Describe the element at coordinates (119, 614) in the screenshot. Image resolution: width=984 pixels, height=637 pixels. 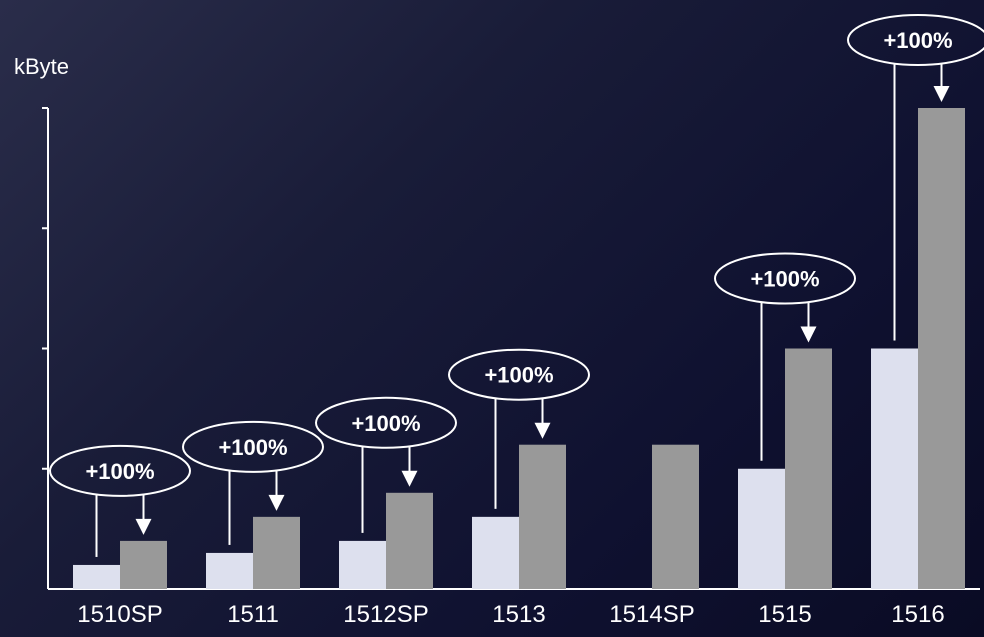
I see `x-tick-label: 1510SP` at that location.